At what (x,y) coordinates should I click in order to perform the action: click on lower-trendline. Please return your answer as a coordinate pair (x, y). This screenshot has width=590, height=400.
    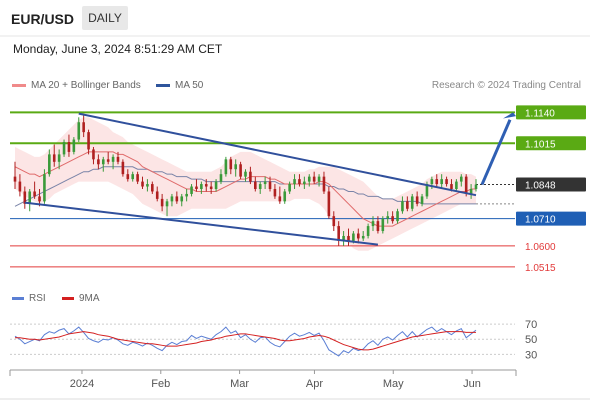
    Looking at the image, I should click on (201, 223).